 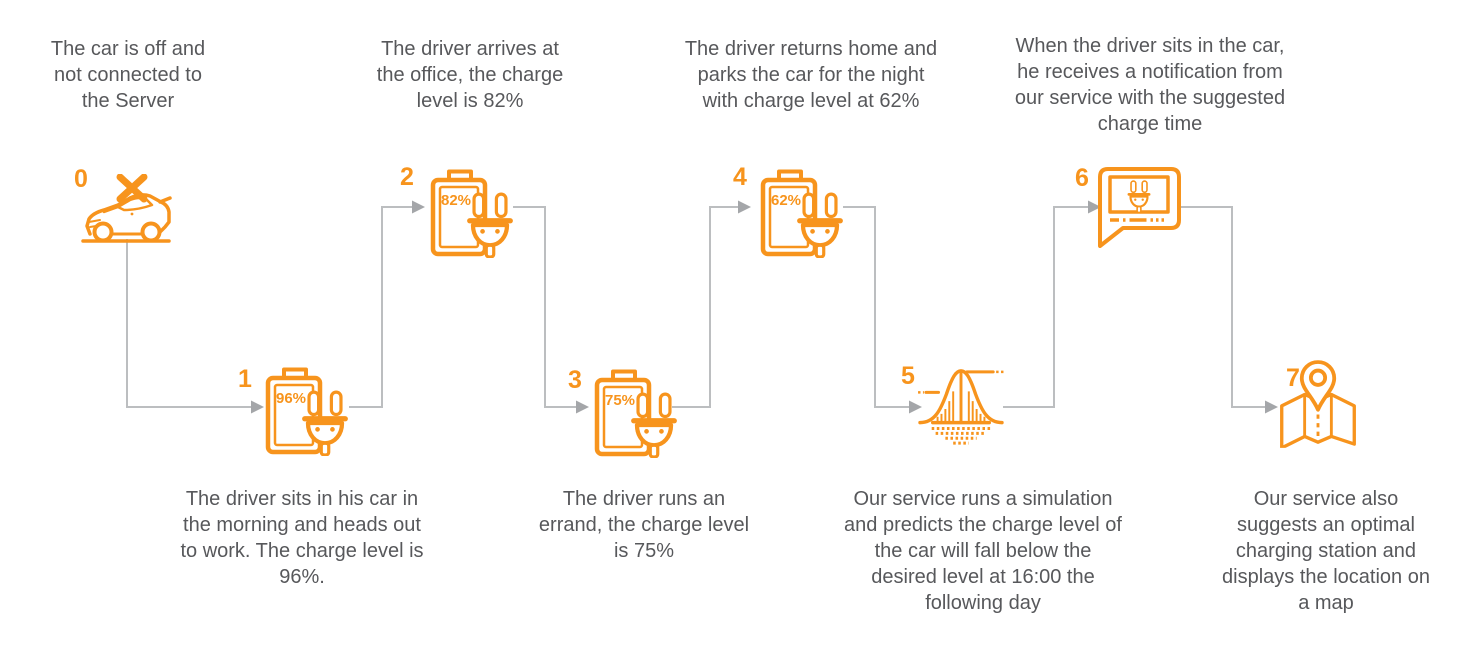 What do you see at coordinates (801, 212) in the screenshot?
I see `battery-plug-icon: 62%` at bounding box center [801, 212].